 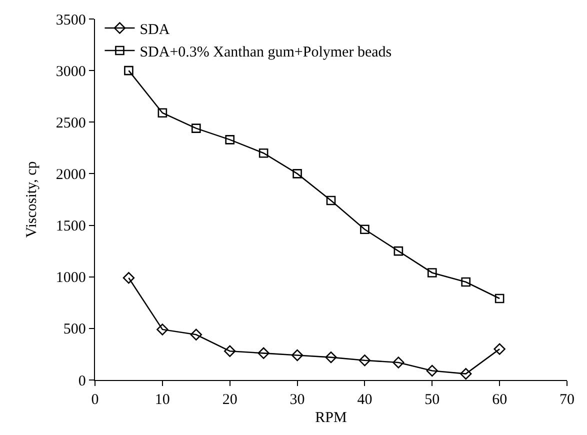 I want to click on x-tick-label: 20, so click(x=230, y=400).